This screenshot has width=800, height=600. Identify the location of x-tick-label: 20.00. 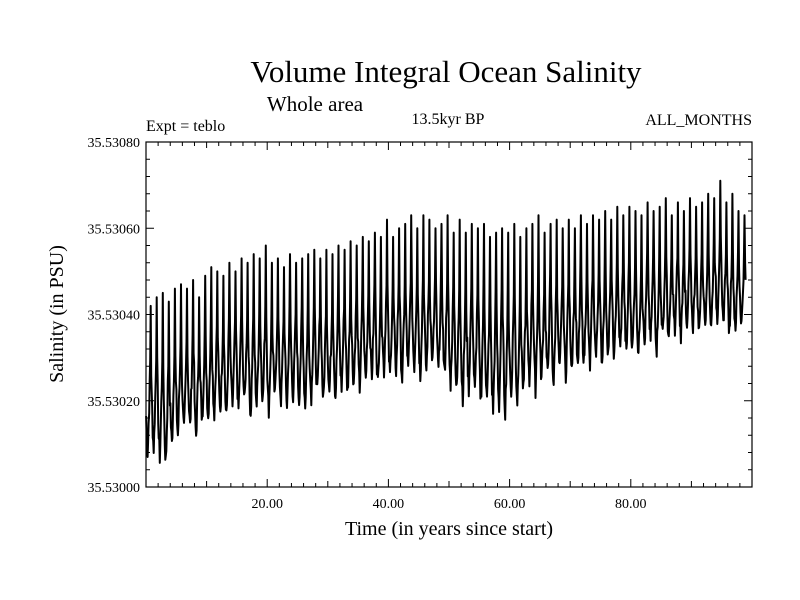
(267, 504).